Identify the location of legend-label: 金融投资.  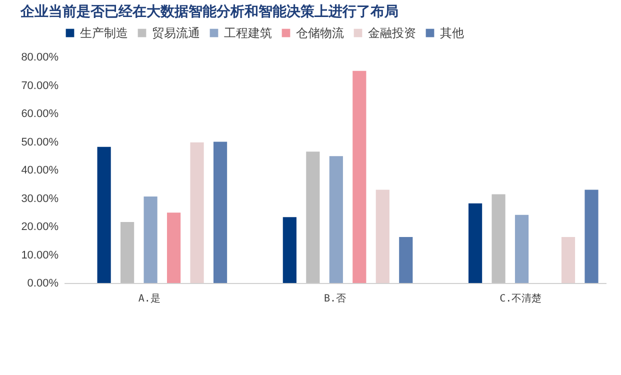
(392, 33).